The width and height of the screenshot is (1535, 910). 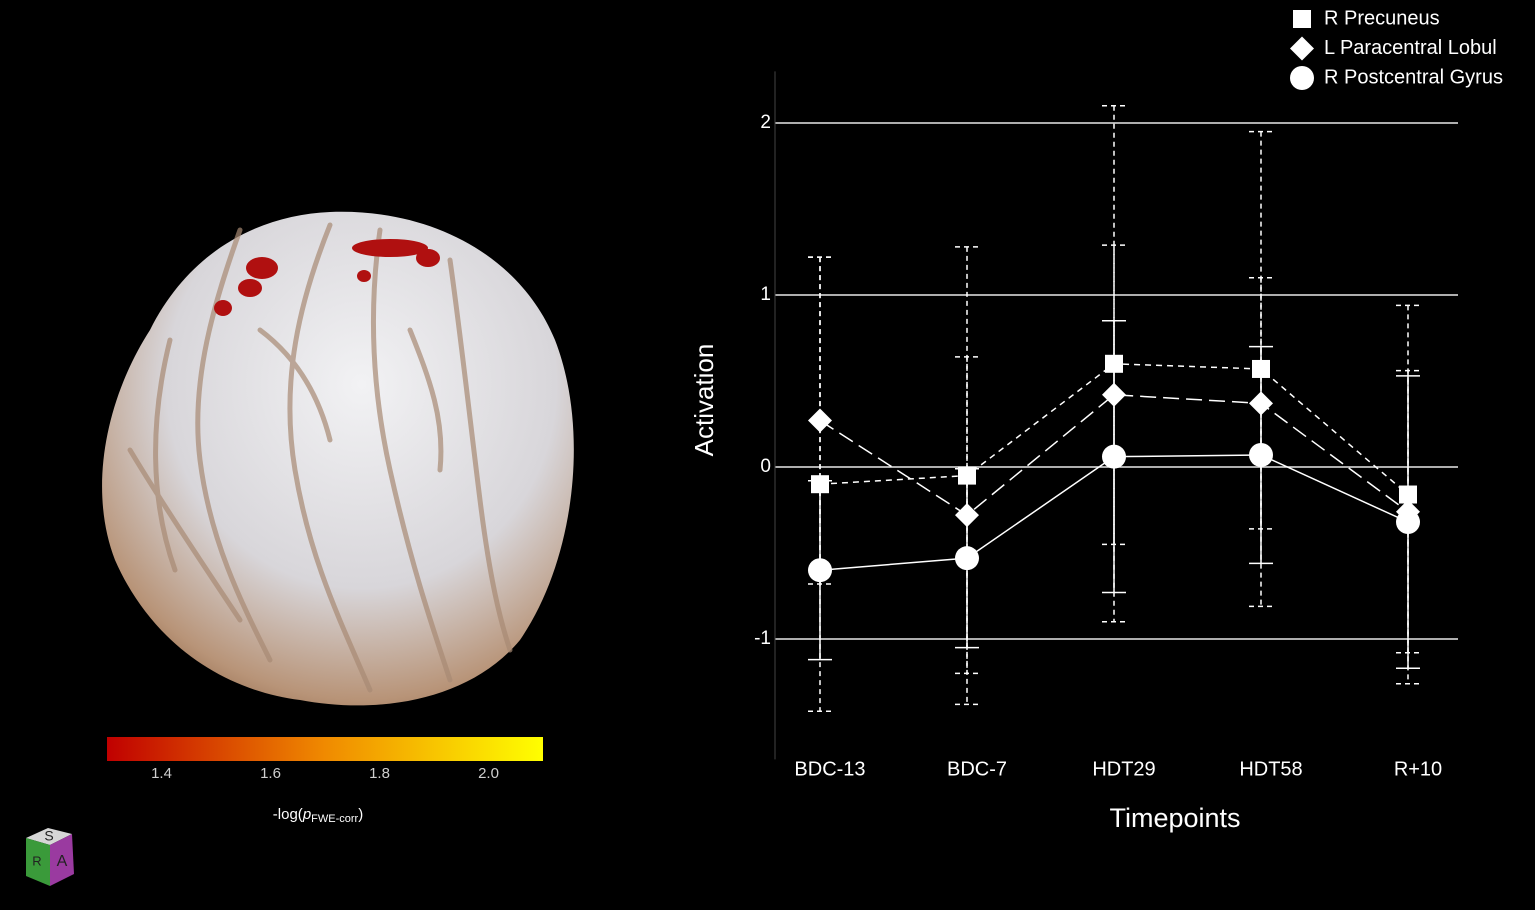 I want to click on x-tick-label: HDT29, so click(x=1123, y=769).